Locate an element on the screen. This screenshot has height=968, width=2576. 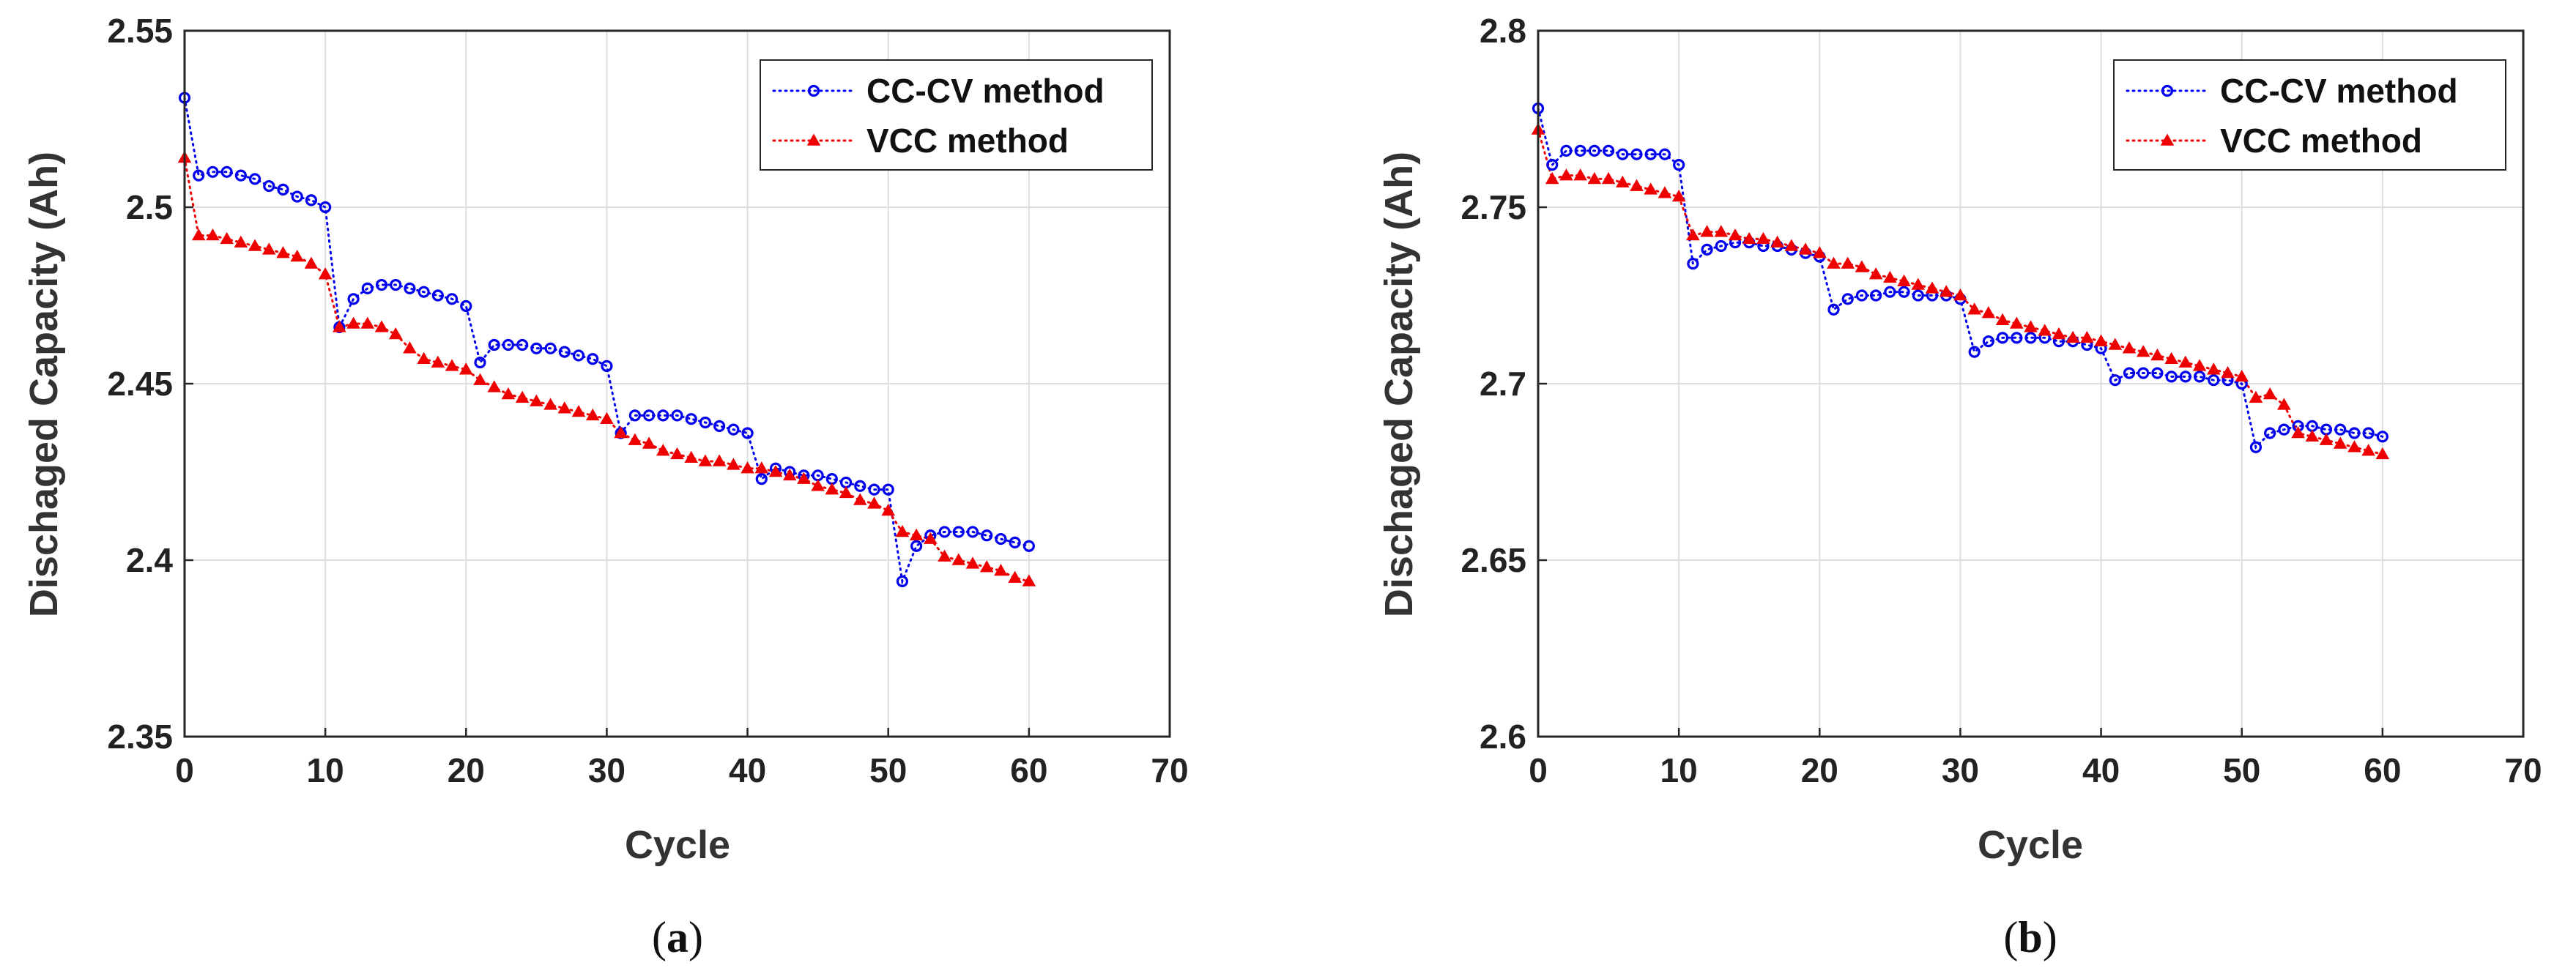
y-axis-label-b: Dischaged Capacity (Ah) is located at coordinates (1399, 384).